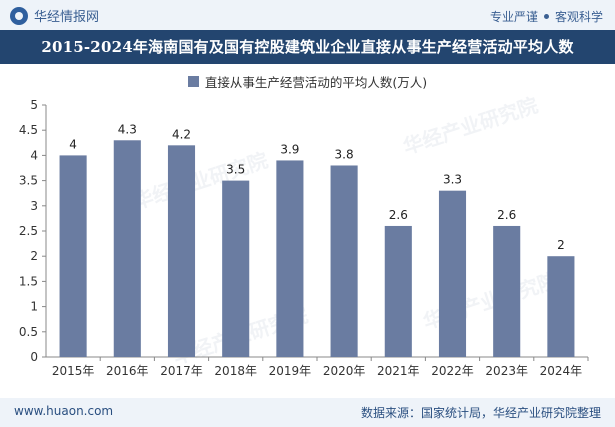 The width and height of the screenshot is (615, 427). Describe the element at coordinates (73, 144) in the screenshot. I see `data-label: 4` at that location.